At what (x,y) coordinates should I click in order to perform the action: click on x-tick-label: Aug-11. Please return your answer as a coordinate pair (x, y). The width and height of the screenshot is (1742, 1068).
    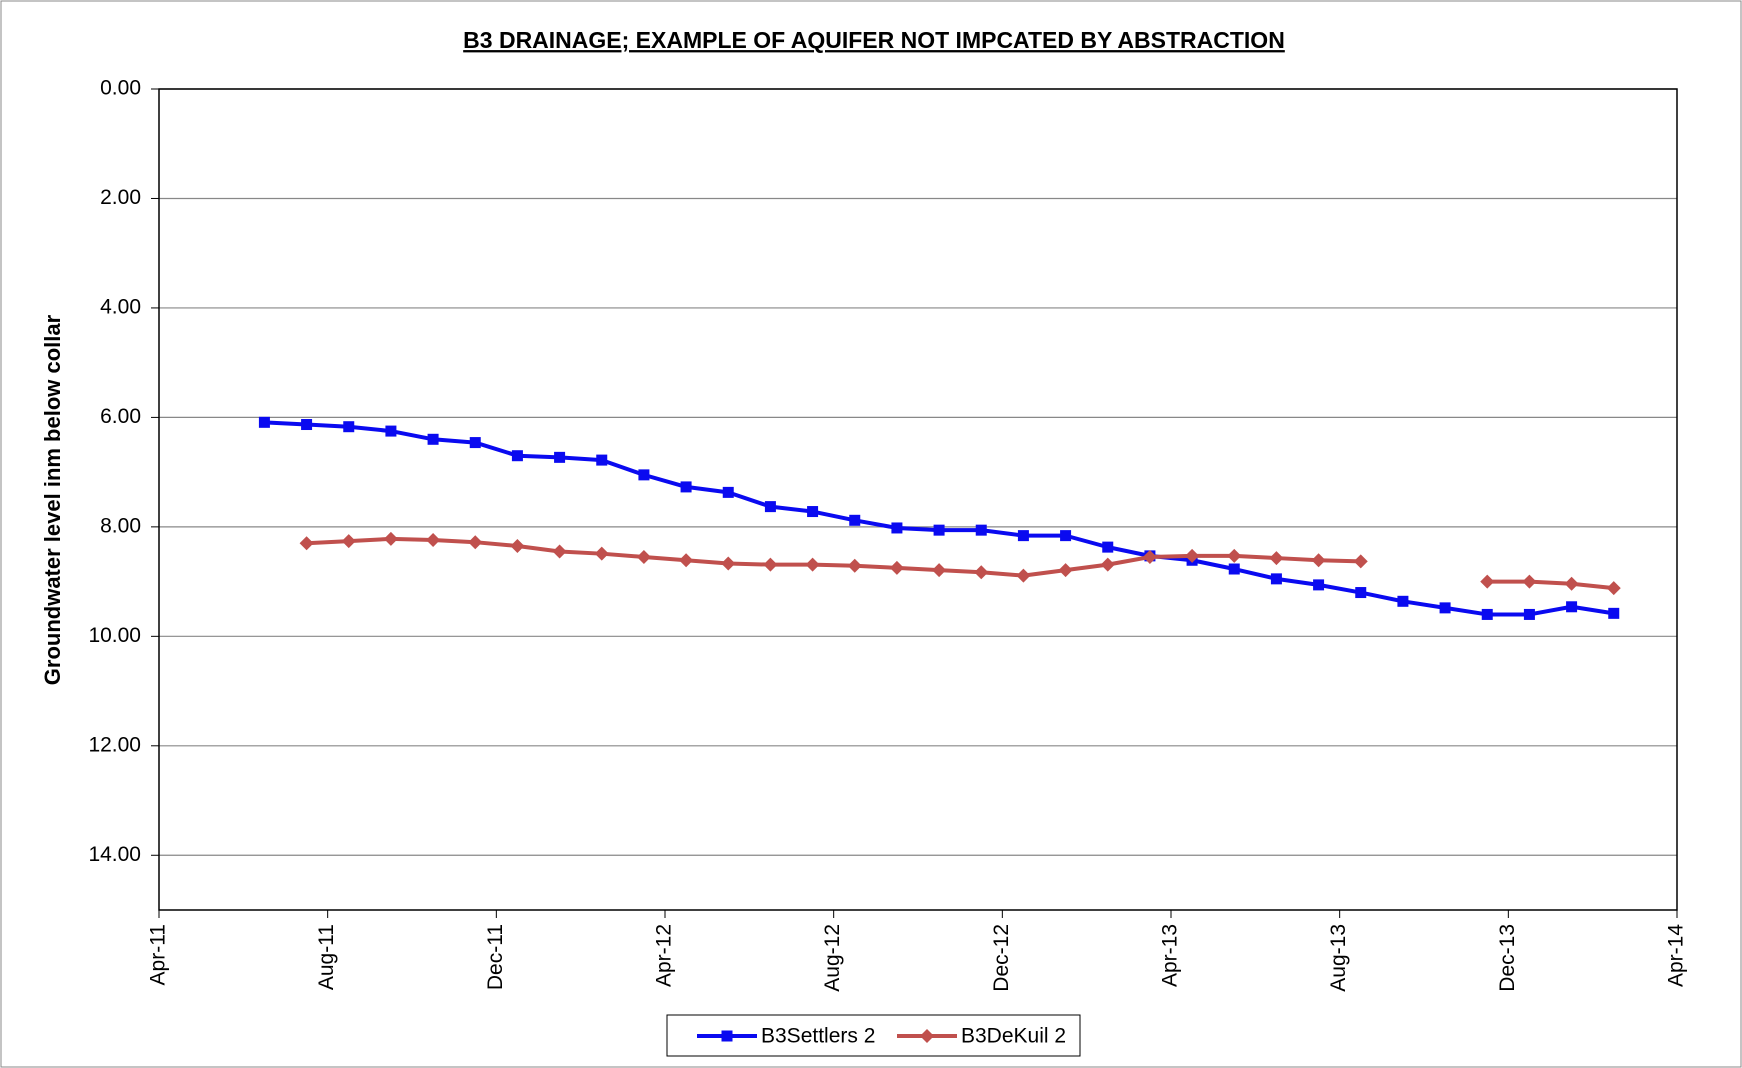
    Looking at the image, I should click on (326, 957).